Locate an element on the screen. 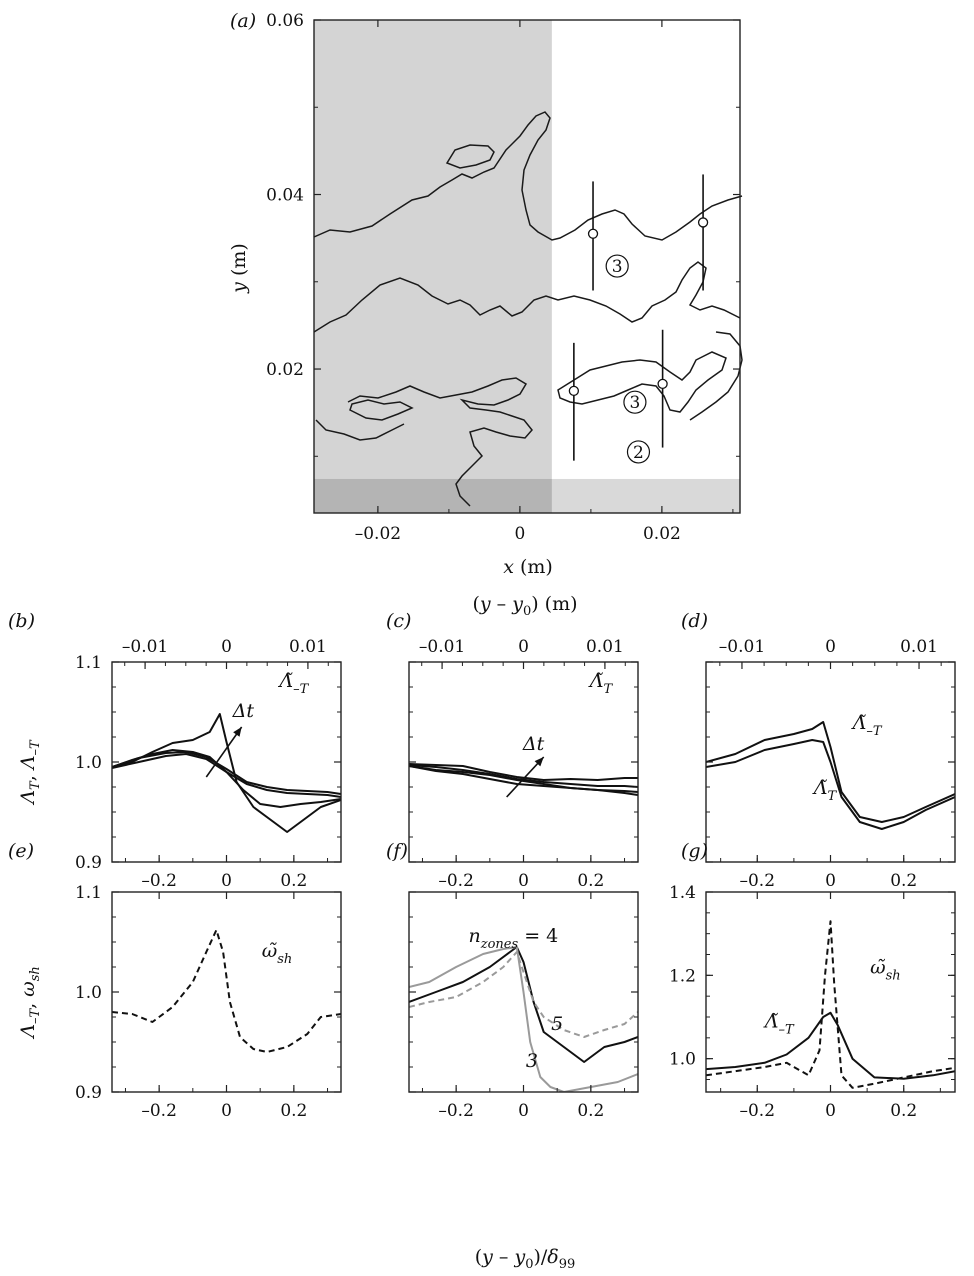 Image resolution: width=974 pixels, height=1276 pixels. panel-d: (d) –0.2 0 0.2 –0.01 0 0.01 Λ̃–T Λ̃T is located at coordinates (818, 750).